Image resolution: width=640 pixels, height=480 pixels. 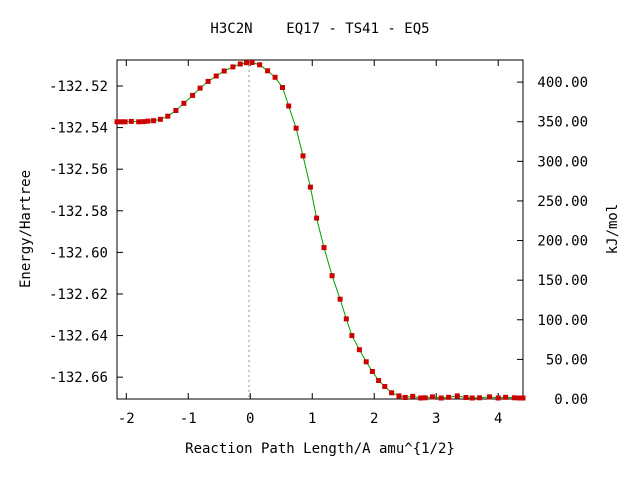 I want to click on x-axis-title: Reaction Path Length/A amu^{1/2}, so click(x=320, y=449).